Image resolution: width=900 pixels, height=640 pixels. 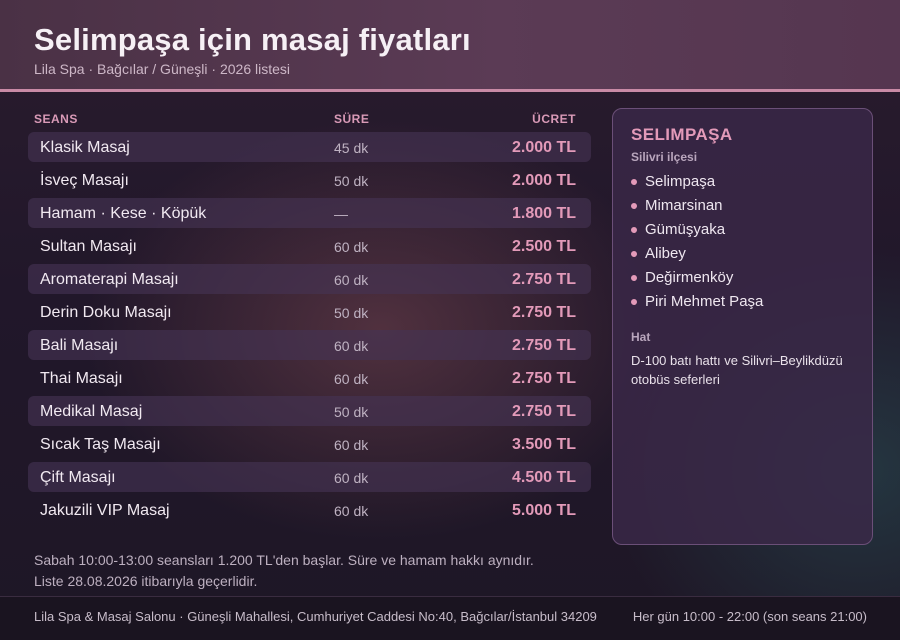 What do you see at coordinates (309, 444) in the screenshot?
I see `table-row: Sıcak Taş Masajı 60 dk 3.500 TL` at bounding box center [309, 444].